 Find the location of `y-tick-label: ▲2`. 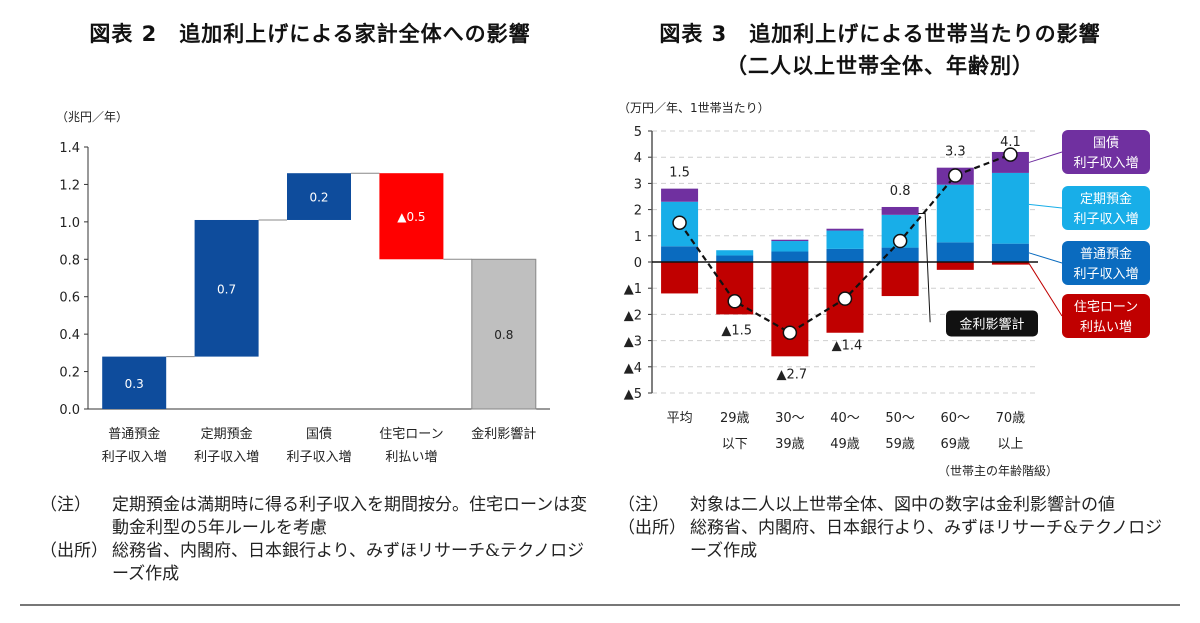

y-tick-label: ▲2 is located at coordinates (633, 315).